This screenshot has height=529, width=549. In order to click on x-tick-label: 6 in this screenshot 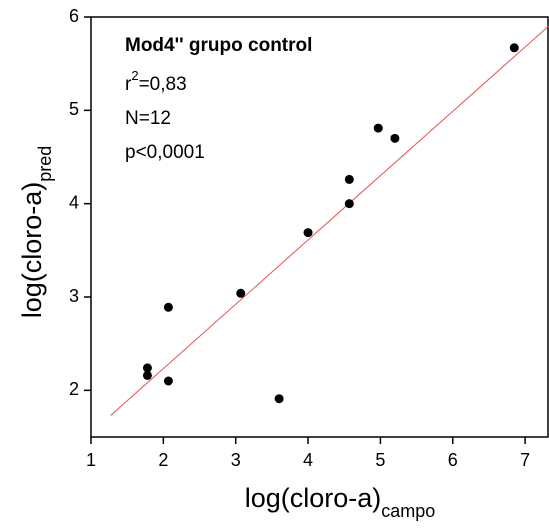, I will do `click(453, 460)`.